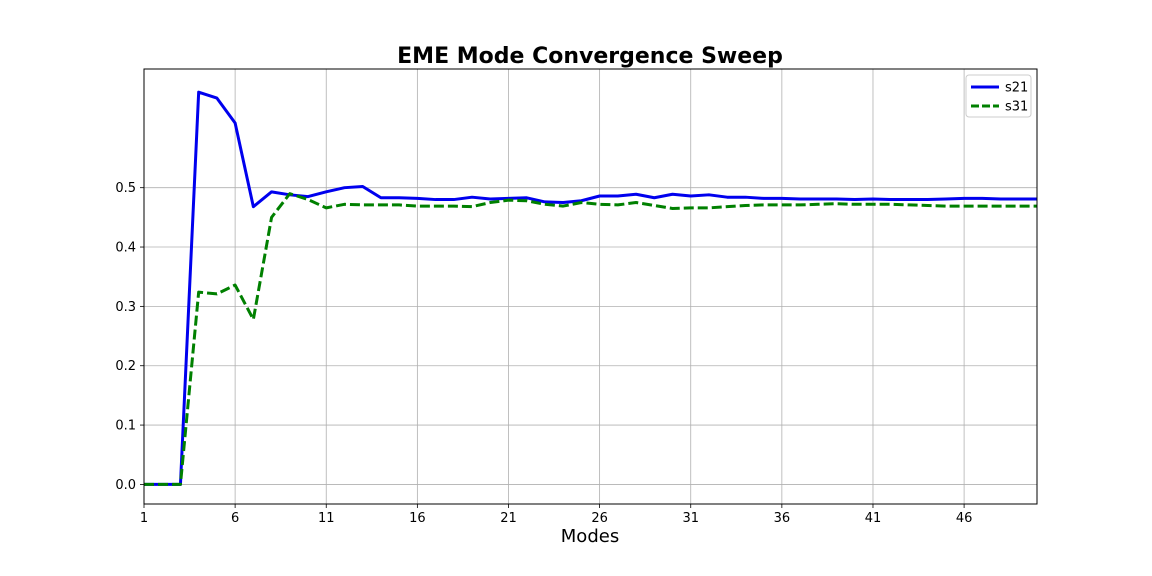 The width and height of the screenshot is (1152, 576). What do you see at coordinates (144, 518) in the screenshot?
I see `x-tick-label: 1` at bounding box center [144, 518].